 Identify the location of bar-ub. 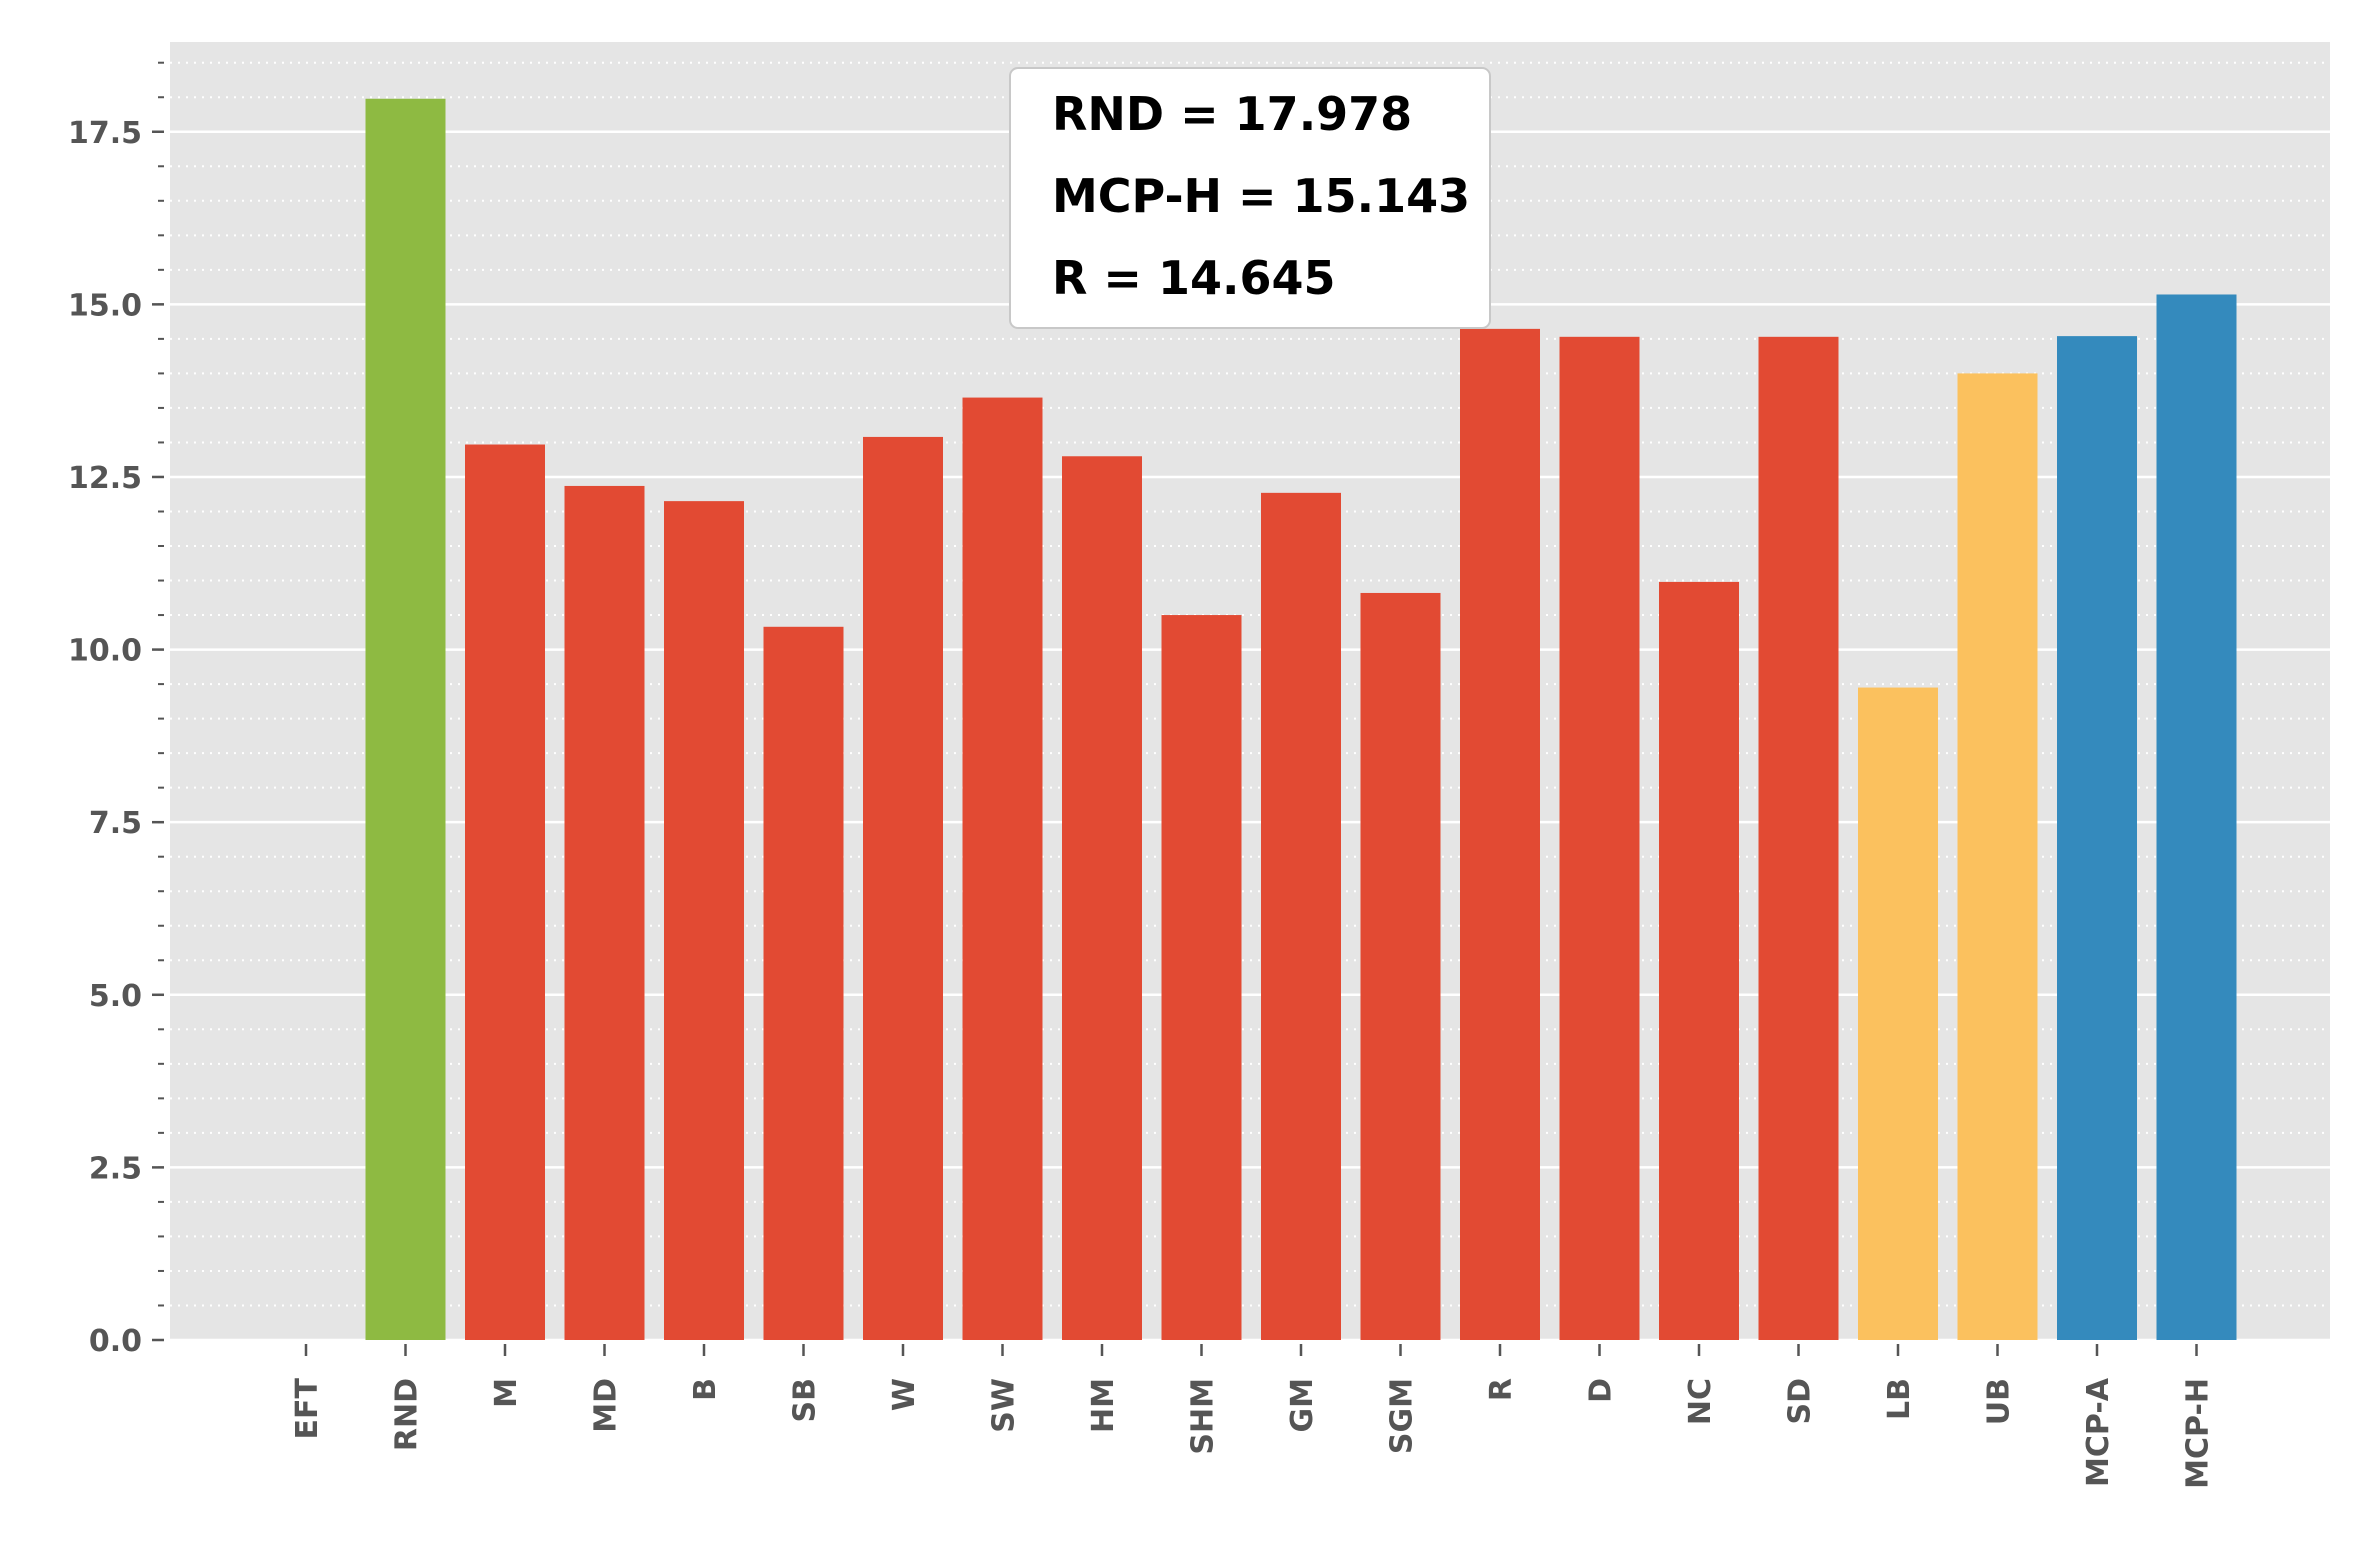
(1997, 856).